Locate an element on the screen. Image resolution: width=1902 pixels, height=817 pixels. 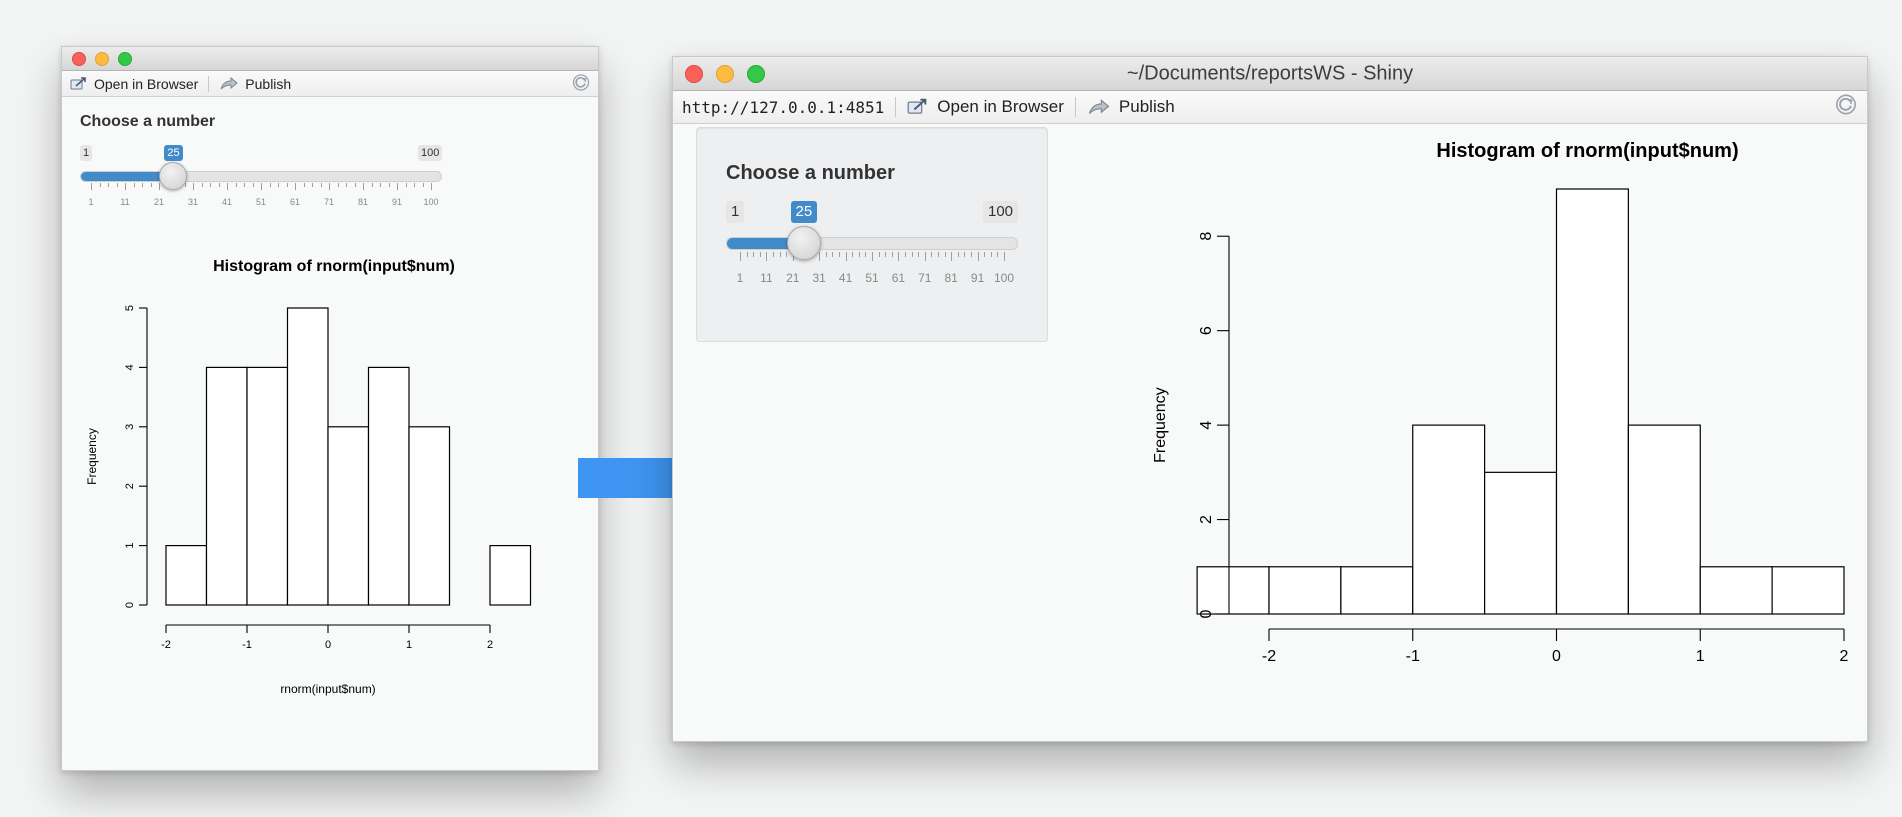
slider-tick-label: 61 is located at coordinates (295, 202).